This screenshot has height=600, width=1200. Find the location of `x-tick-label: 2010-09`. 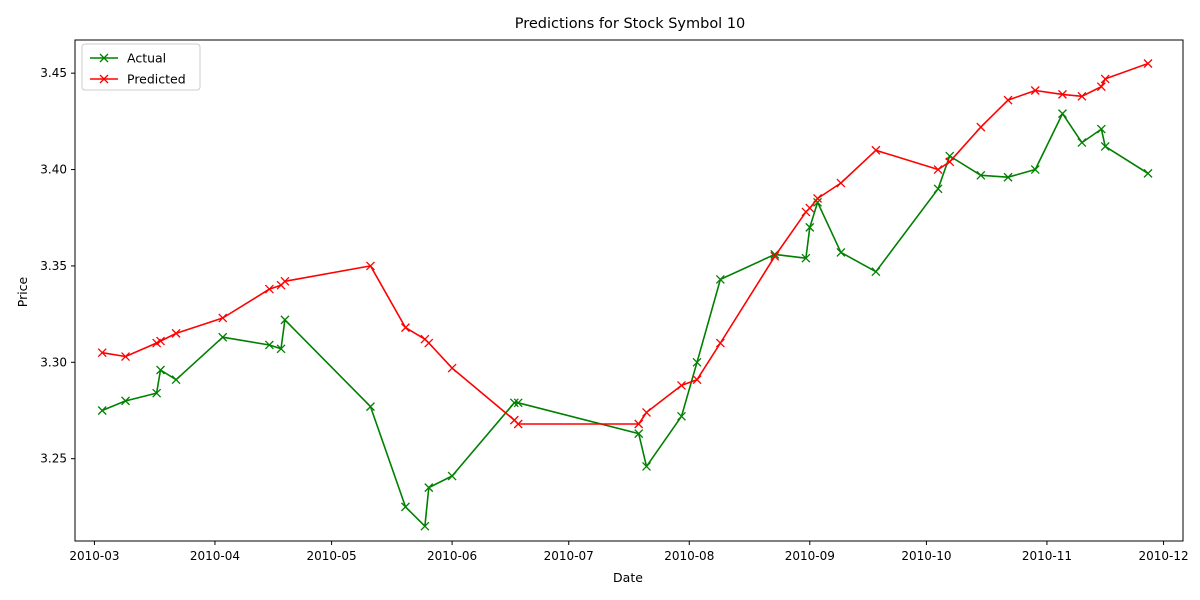

x-tick-label: 2010-09 is located at coordinates (810, 556).